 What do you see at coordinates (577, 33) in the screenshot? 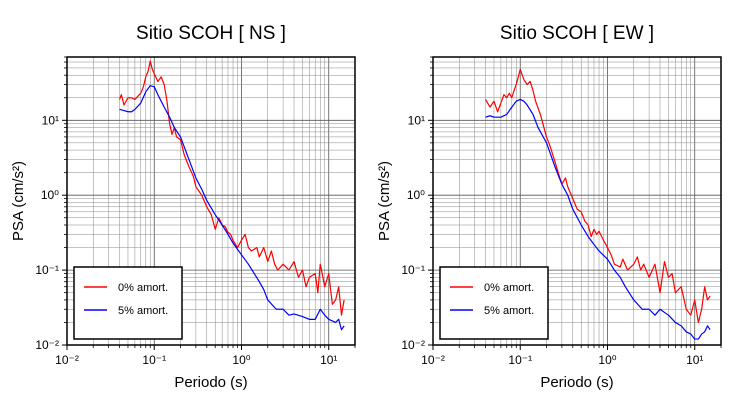
I see `chart-title: Sitio SCOH [ EW ]` at bounding box center [577, 33].